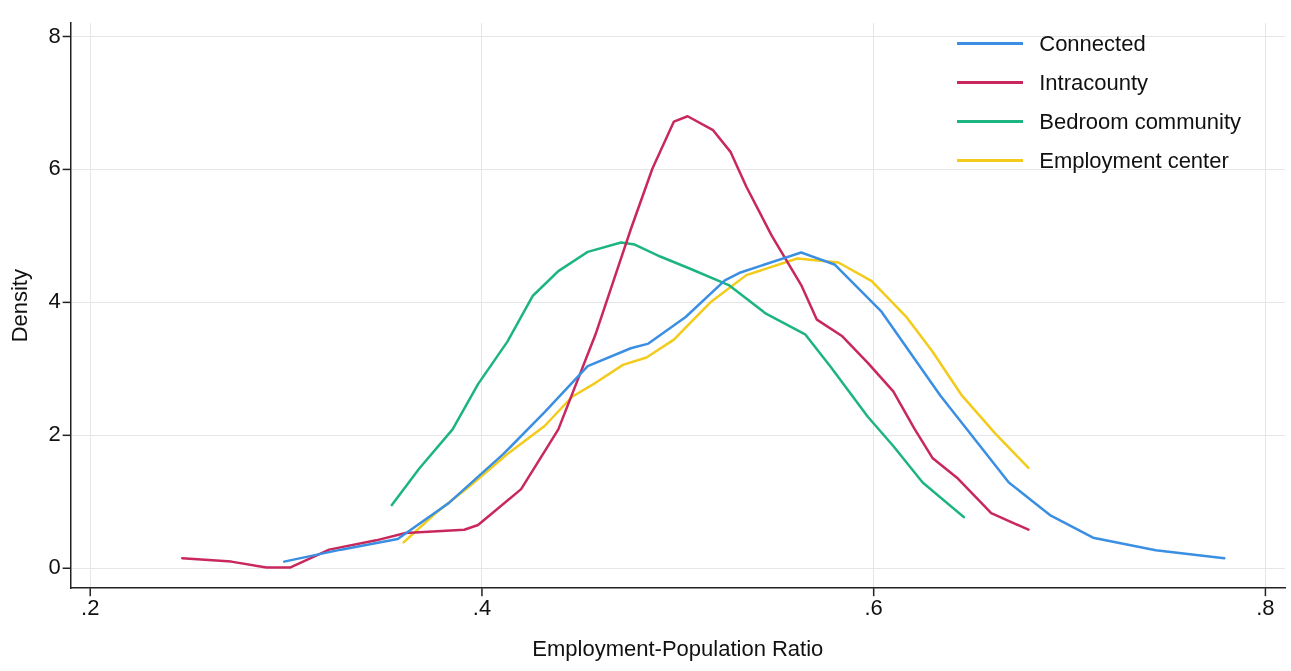 This screenshot has width=1291, height=671. I want to click on x-tick-label: .6, so click(873, 608).